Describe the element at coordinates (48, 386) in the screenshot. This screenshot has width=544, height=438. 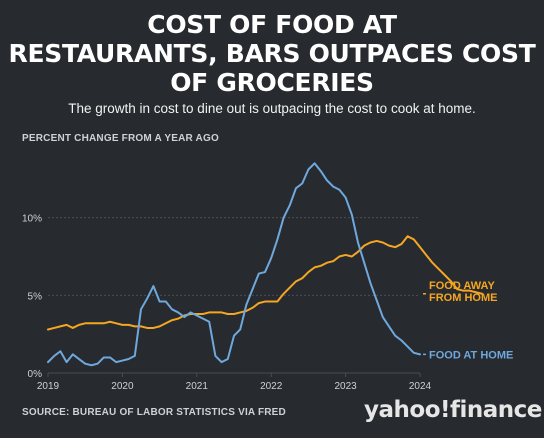
I see `x-tick-label: 2019` at that location.